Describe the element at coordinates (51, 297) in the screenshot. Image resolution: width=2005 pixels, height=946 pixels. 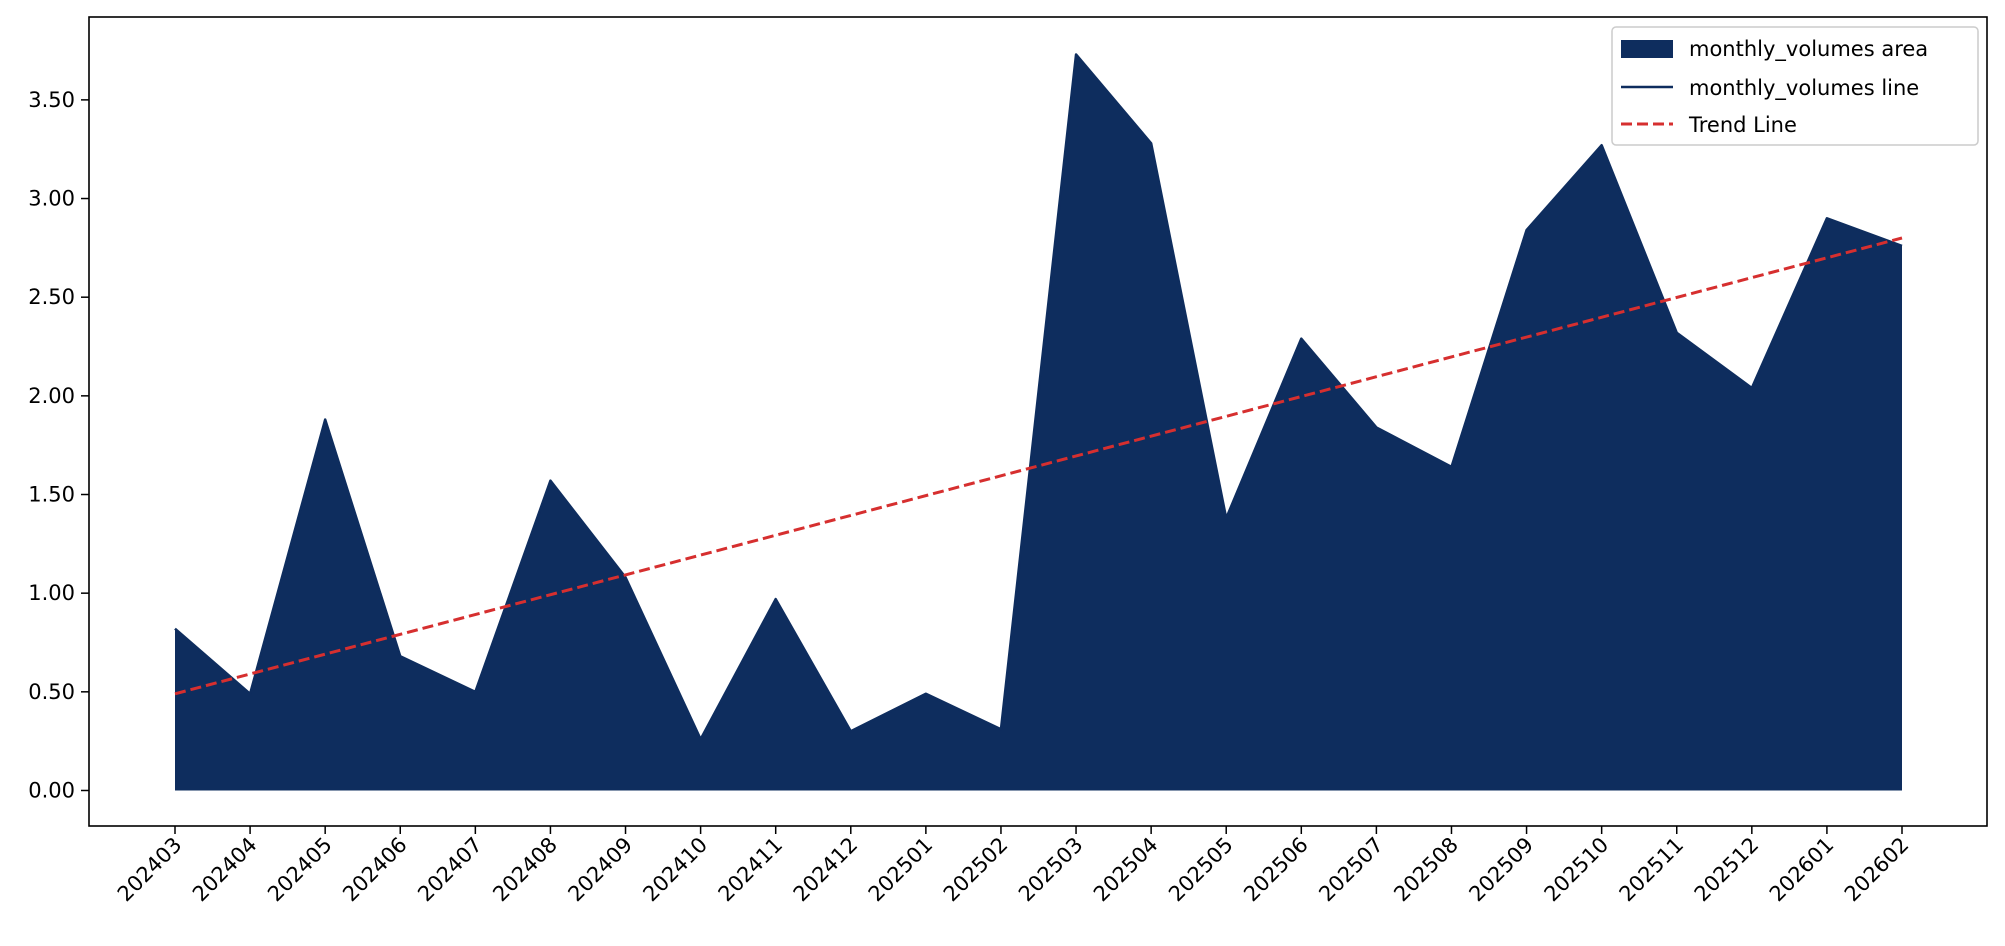
I see `y-tick-label: 2.50` at that location.